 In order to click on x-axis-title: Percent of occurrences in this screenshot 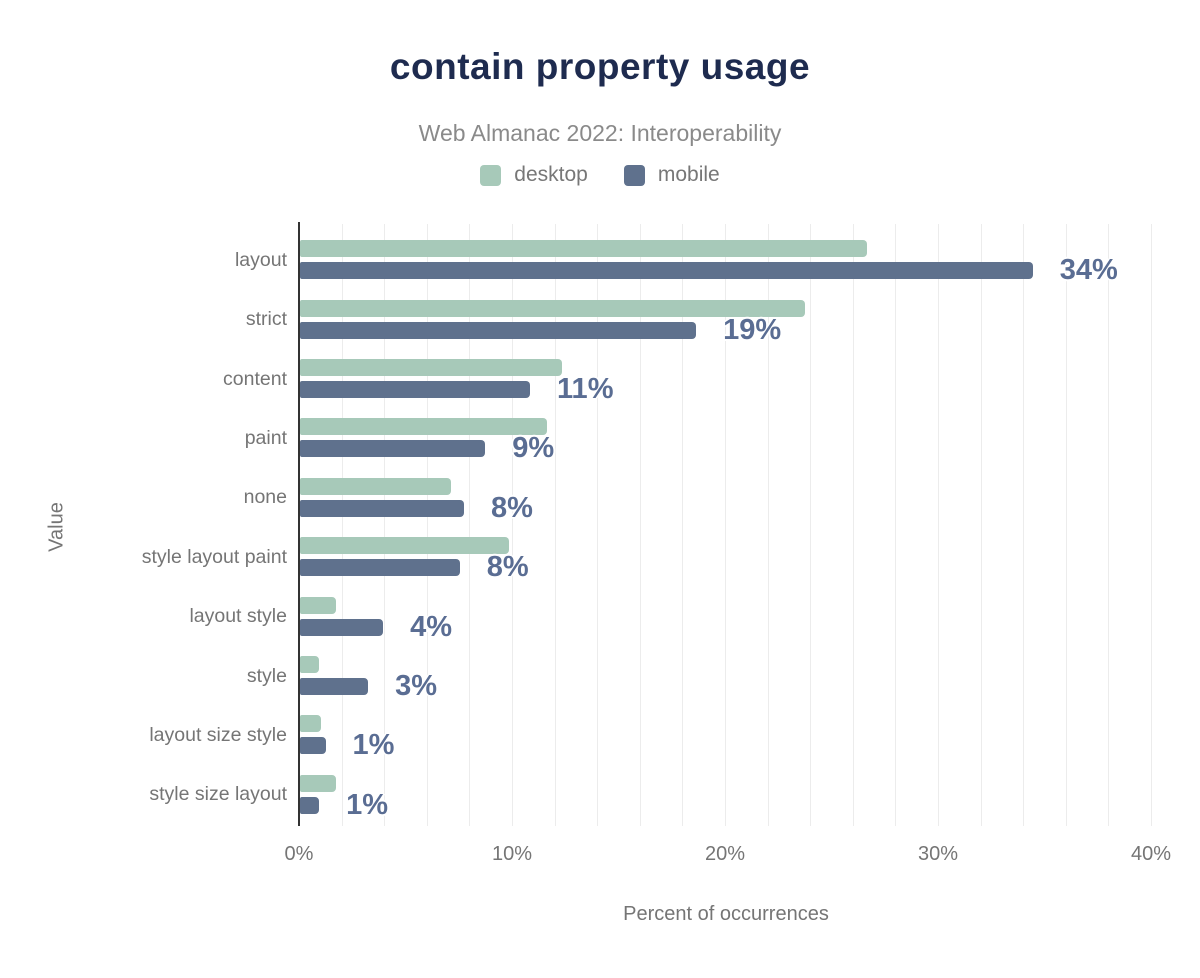, I will do `click(726, 914)`.